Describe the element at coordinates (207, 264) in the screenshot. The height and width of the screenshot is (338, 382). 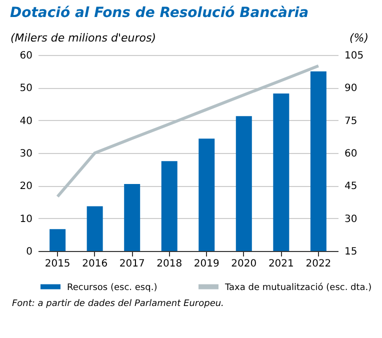
I see `x-tick-label: 2019` at that location.